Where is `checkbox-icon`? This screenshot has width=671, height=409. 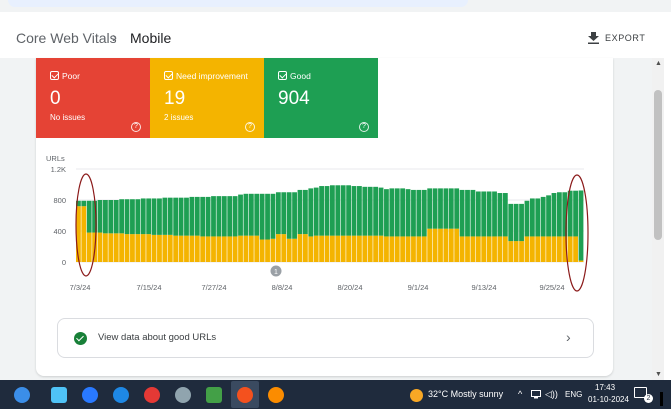 checkbox-icon is located at coordinates (54, 75).